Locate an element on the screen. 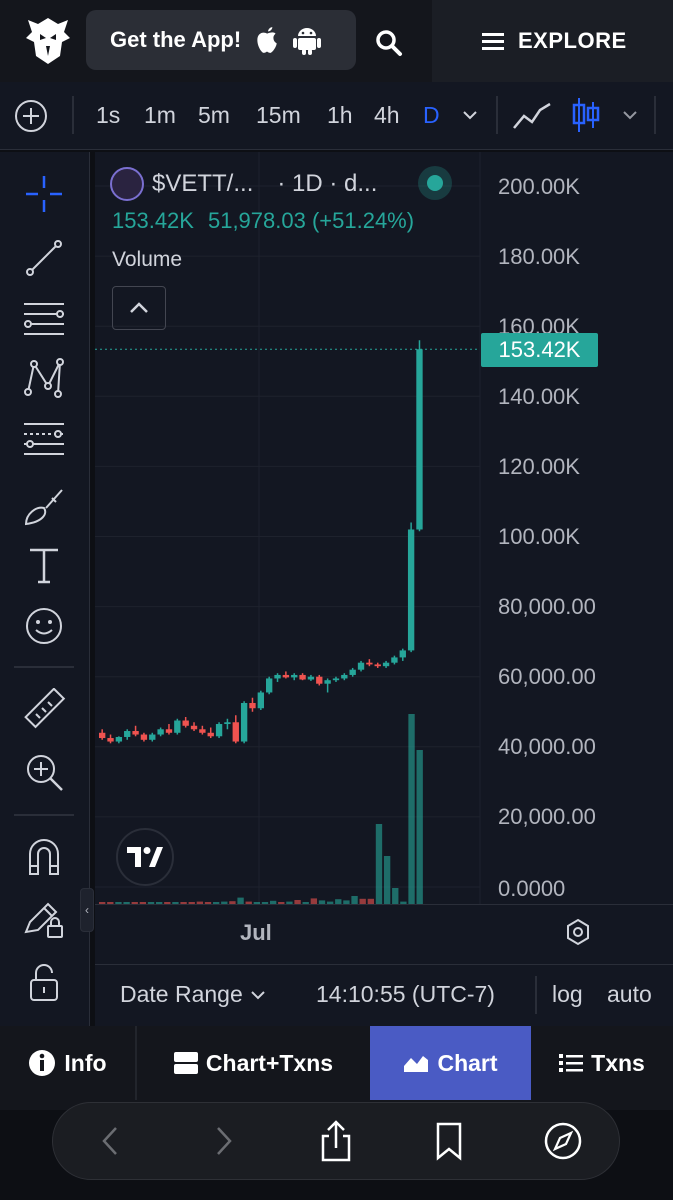 This screenshot has width=673, height=1200. price-axis-label: 200.00K is located at coordinates (539, 186).